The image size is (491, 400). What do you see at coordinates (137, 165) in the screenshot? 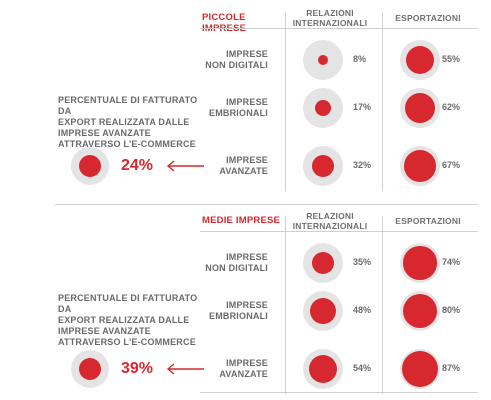
I see `side-value: 24%` at bounding box center [137, 165].